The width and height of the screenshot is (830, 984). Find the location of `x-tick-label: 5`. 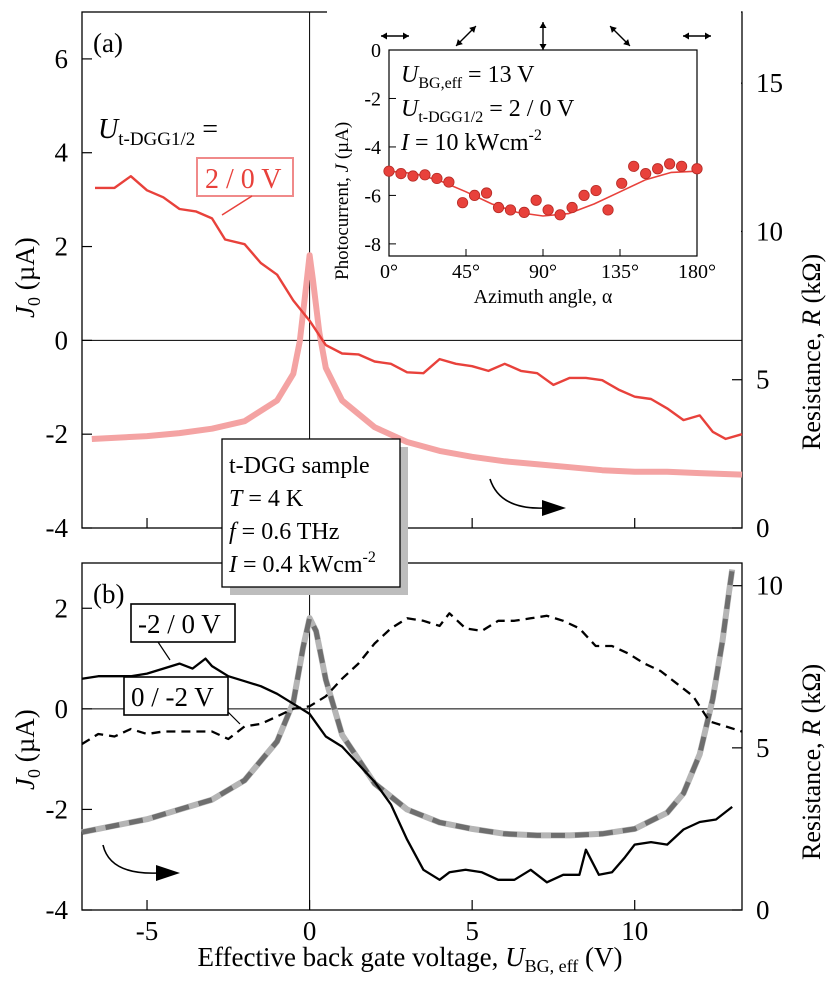

x-tick-label: 5 is located at coordinates (472, 931).